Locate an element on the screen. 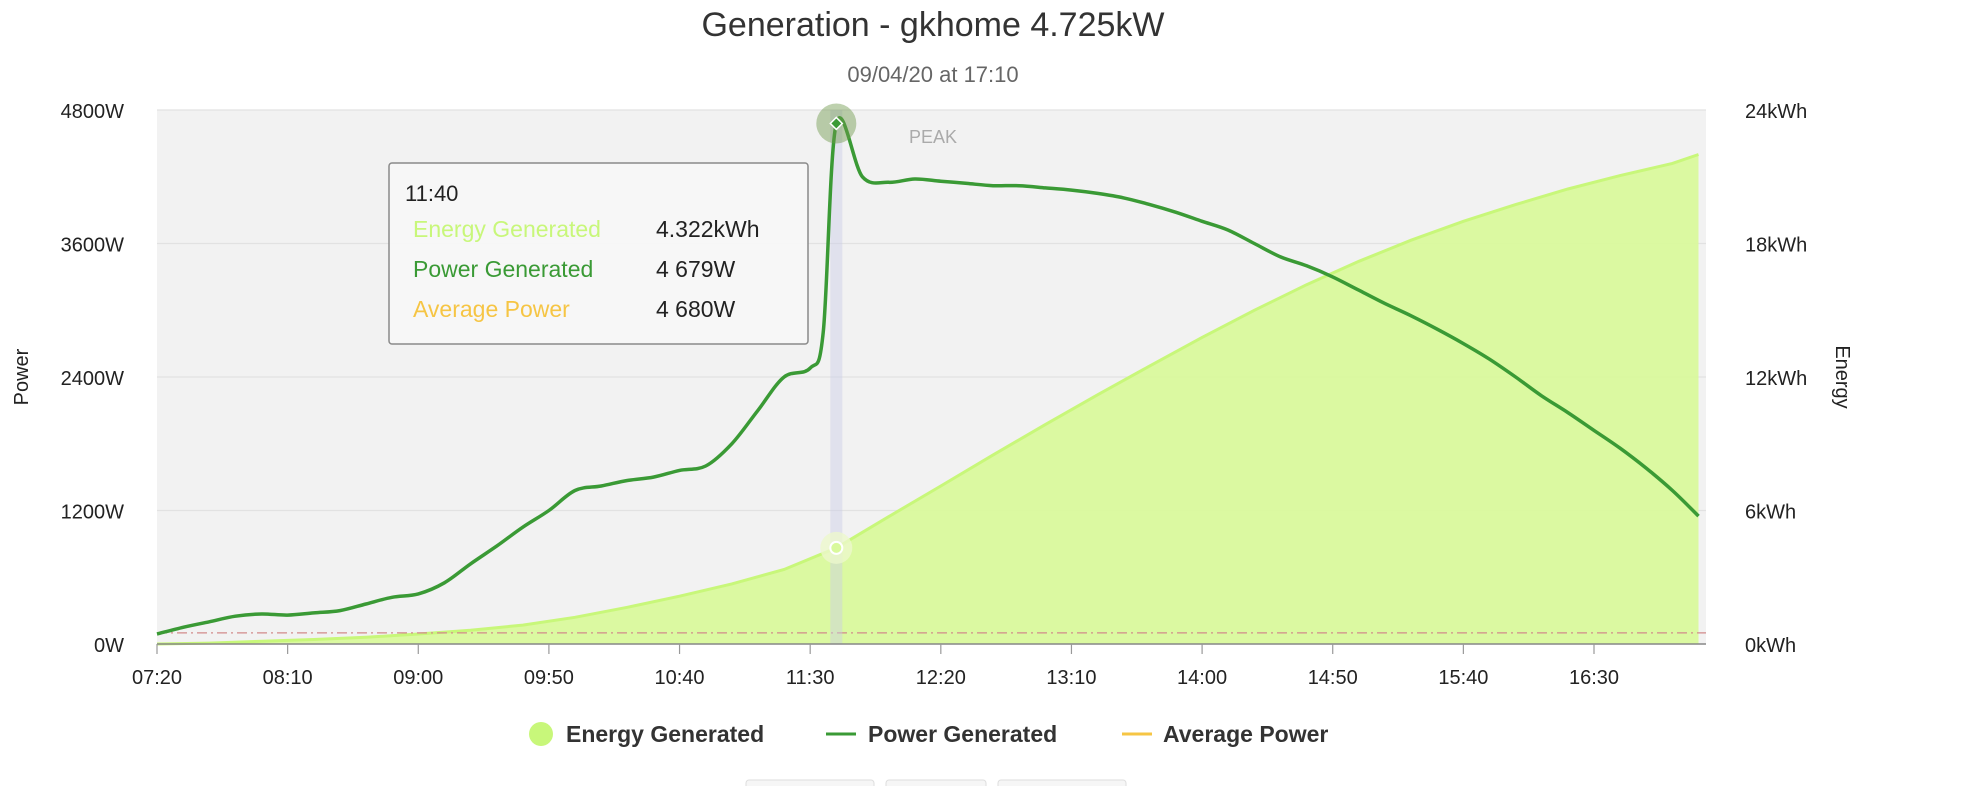  tooltip-row-label: Power Generated is located at coordinates (503, 269).